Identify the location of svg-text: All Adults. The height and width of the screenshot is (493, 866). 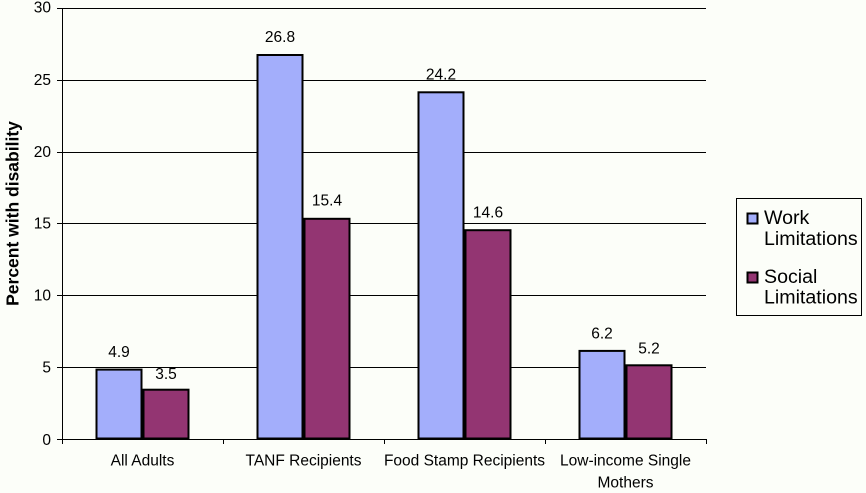
(143, 460).